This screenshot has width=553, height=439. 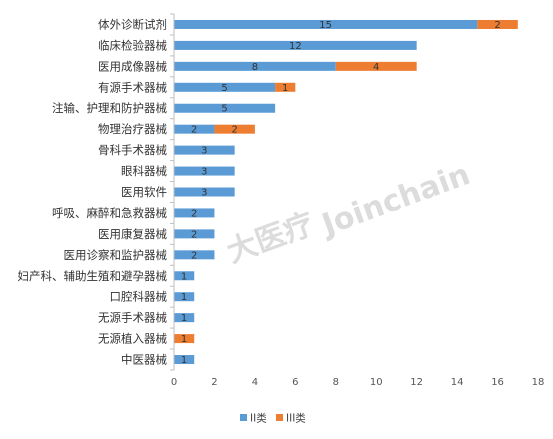 I want to click on category-label: 骨科手术器械, so click(x=132, y=150).